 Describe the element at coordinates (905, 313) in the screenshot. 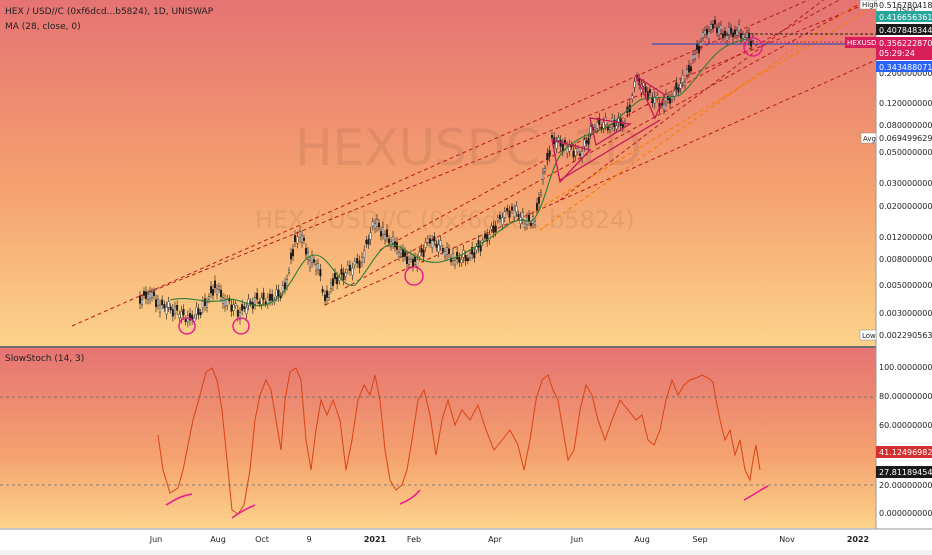

I see `price-tick-label: 0.0030000000` at that location.